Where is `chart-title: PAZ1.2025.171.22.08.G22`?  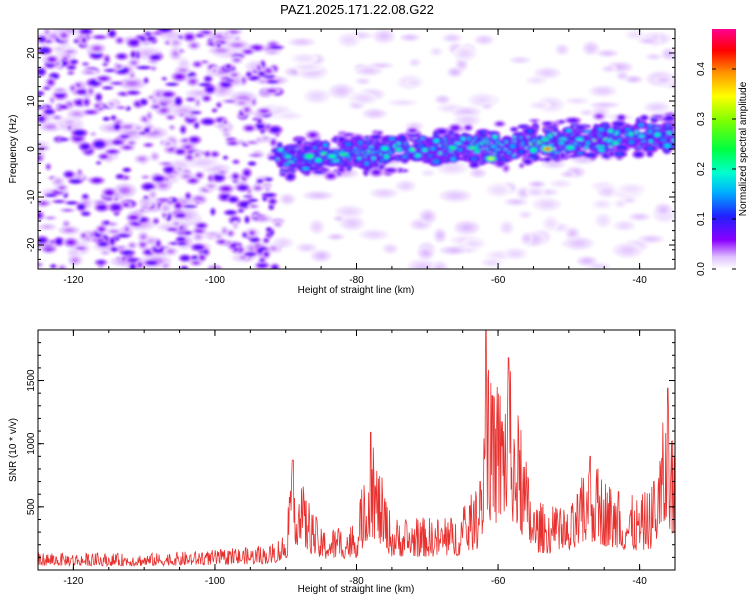
chart-title: PAZ1.2025.171.22.08.G22 is located at coordinates (357, 9).